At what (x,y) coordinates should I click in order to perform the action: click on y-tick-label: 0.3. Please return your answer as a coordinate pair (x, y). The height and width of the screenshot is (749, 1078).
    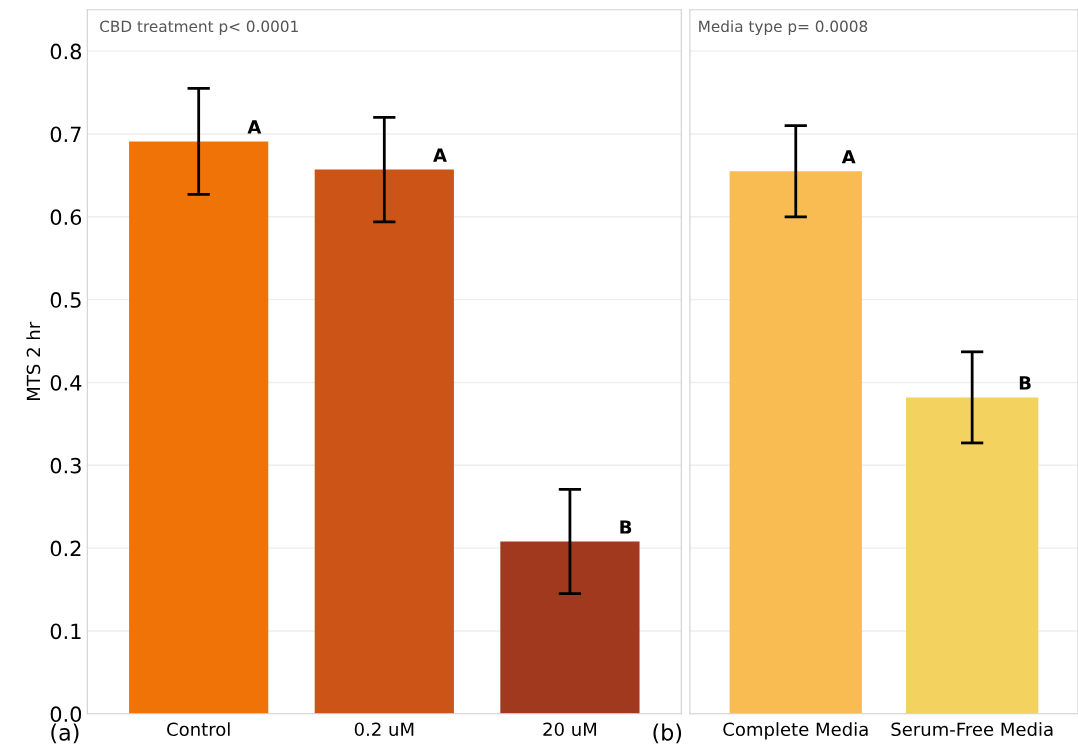
    Looking at the image, I should click on (65, 465).